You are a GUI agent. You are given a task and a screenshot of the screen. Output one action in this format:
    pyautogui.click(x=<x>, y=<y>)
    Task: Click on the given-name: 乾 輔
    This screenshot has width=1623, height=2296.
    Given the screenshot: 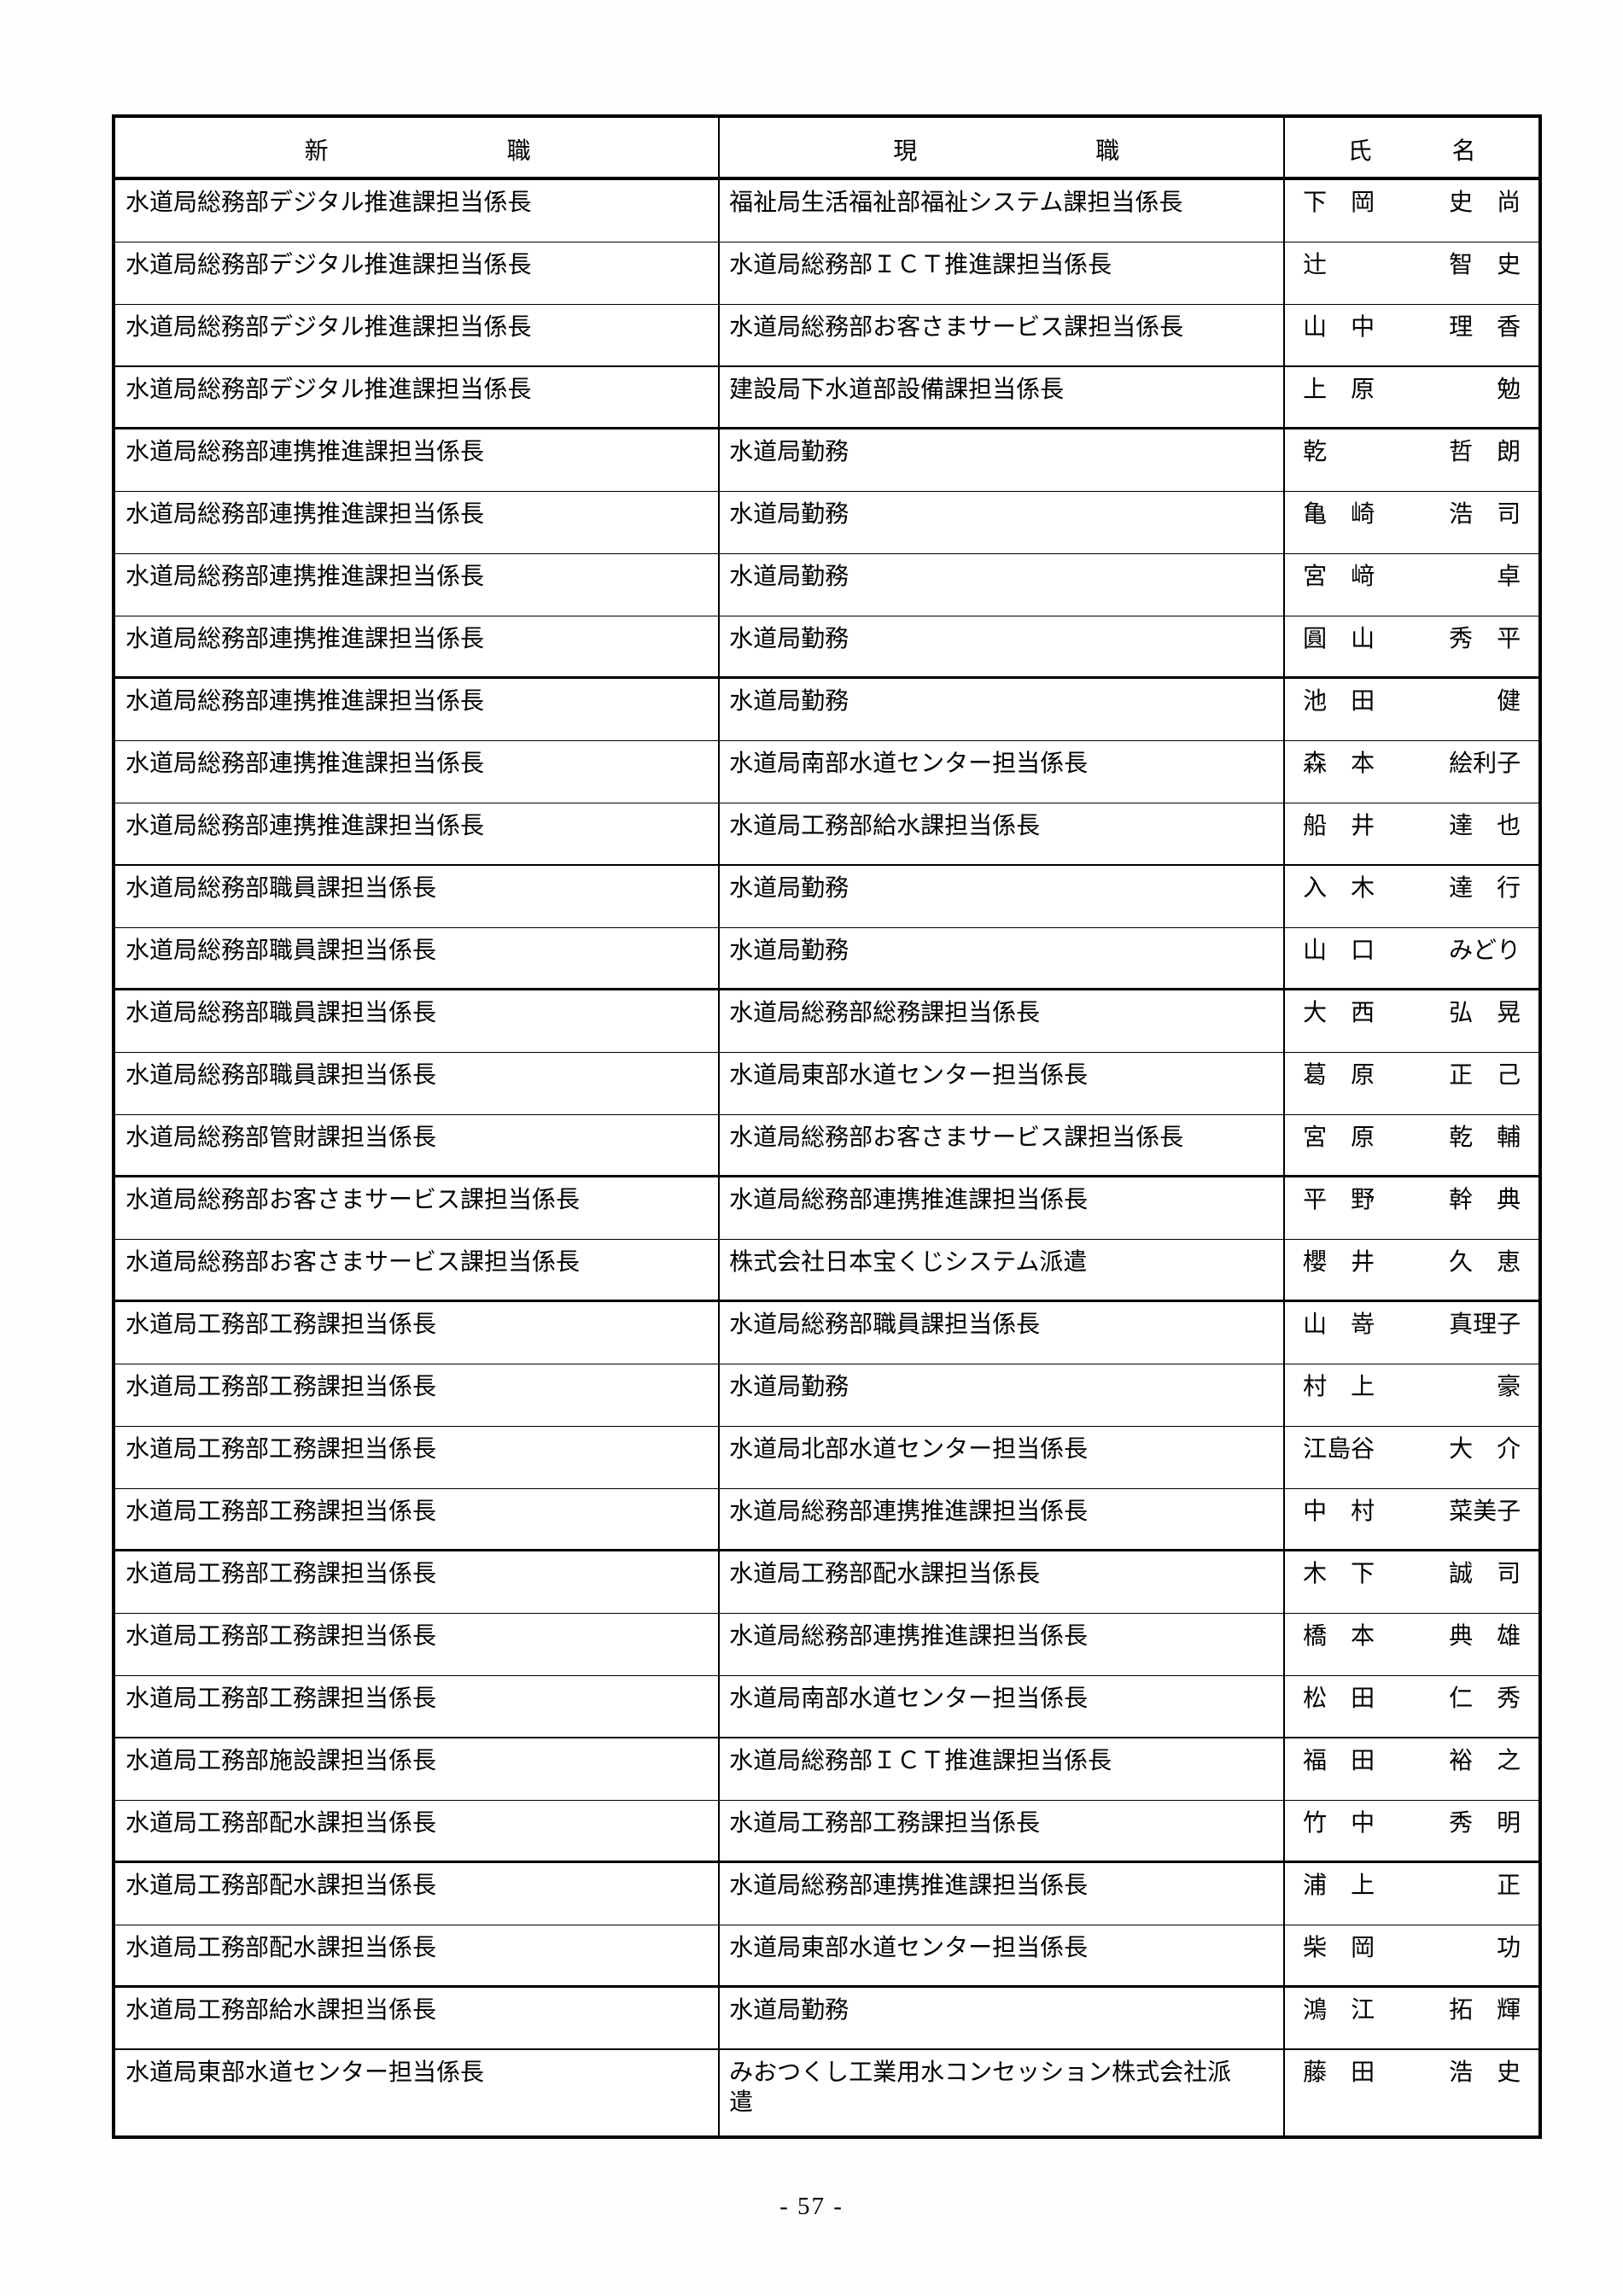 What is the action you would take?
    pyautogui.click(x=1485, y=1138)
    